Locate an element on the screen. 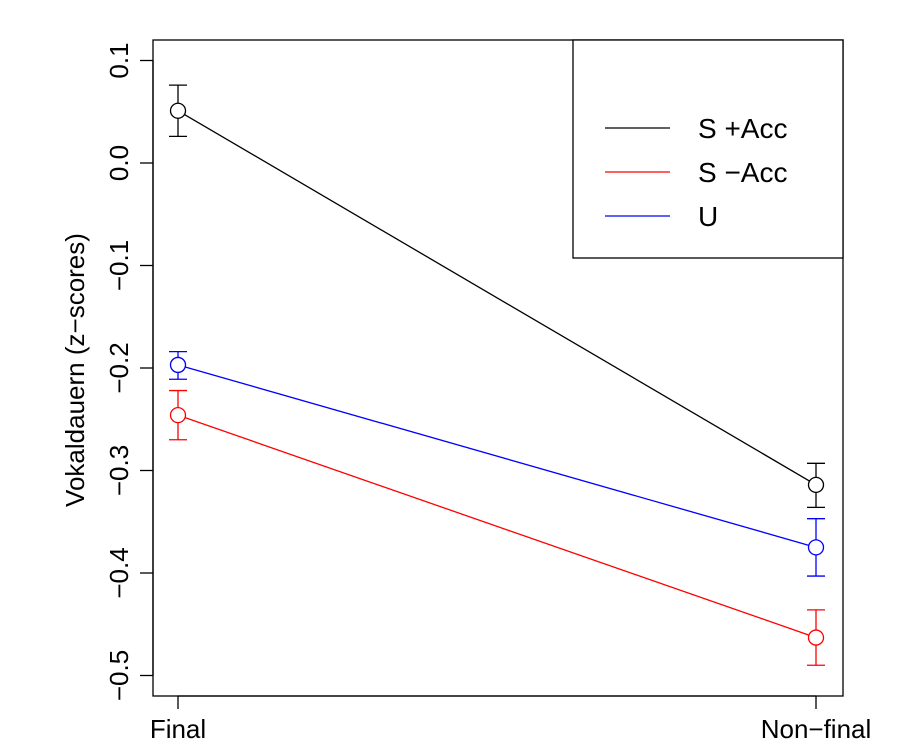  y-tick-label: −0.1 is located at coordinates (119, 265).